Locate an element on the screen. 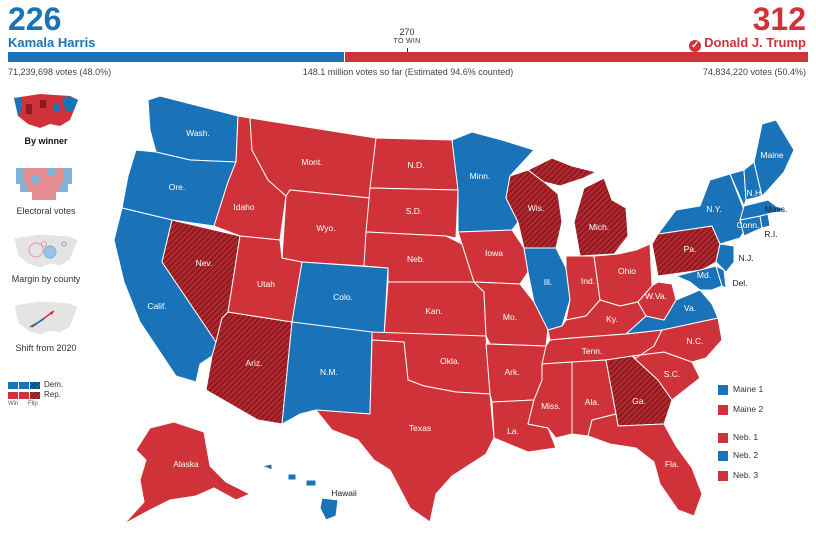 The width and height of the screenshot is (816, 538). rep-bar-fill is located at coordinates (576, 57).